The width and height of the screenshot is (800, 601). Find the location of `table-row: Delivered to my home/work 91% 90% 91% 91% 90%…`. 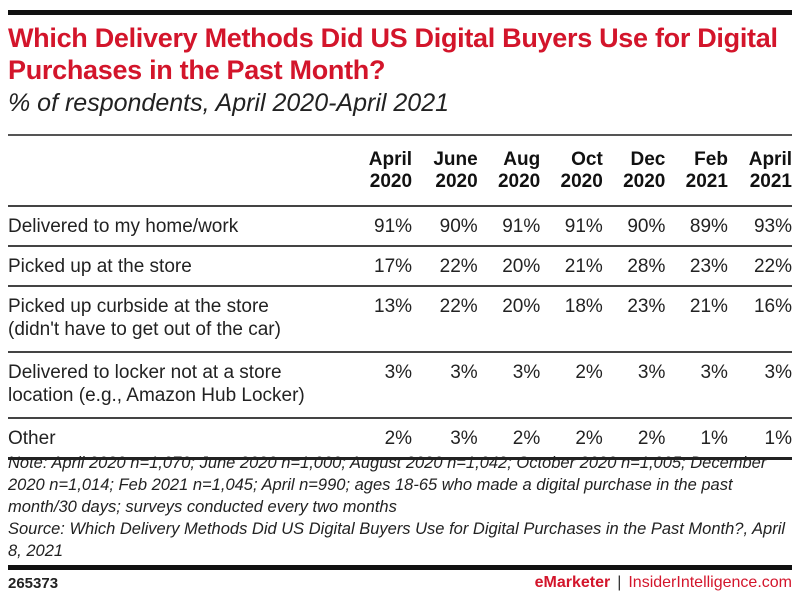

table-row: Delivered to my home/work 91% 90% 91% 91% 90%… is located at coordinates (400, 226).